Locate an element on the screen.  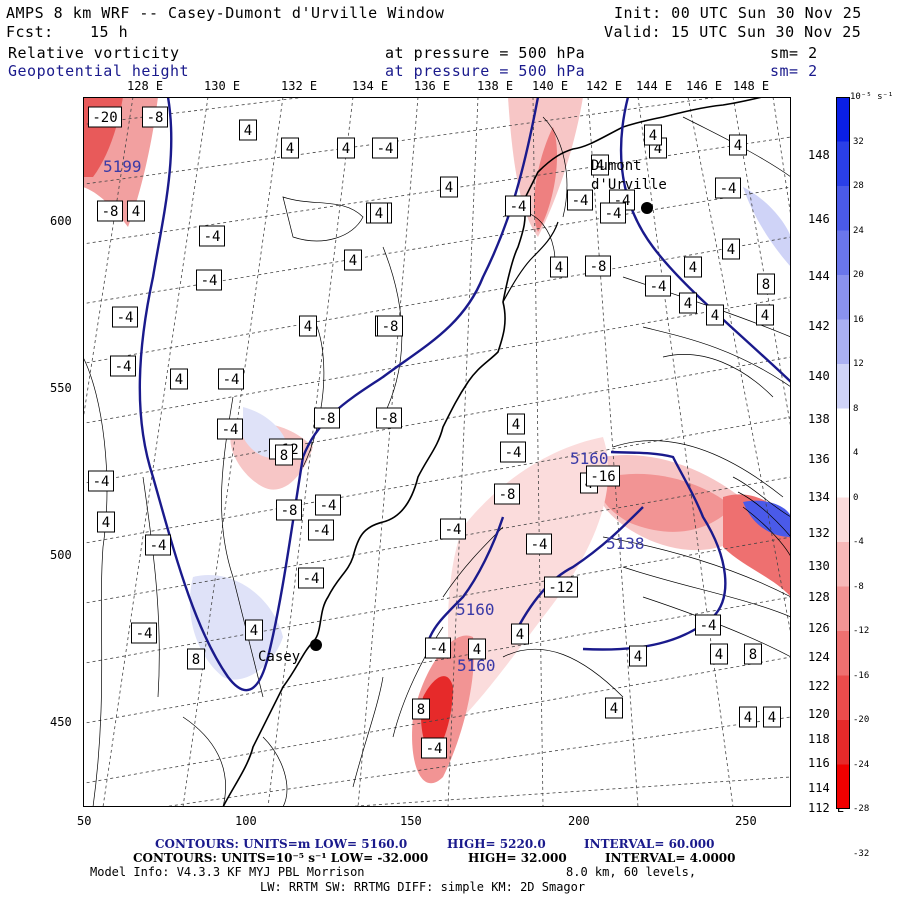
init-time: Init: 00 UTC Sun 30 Nov 25 is located at coordinates (738, 13).